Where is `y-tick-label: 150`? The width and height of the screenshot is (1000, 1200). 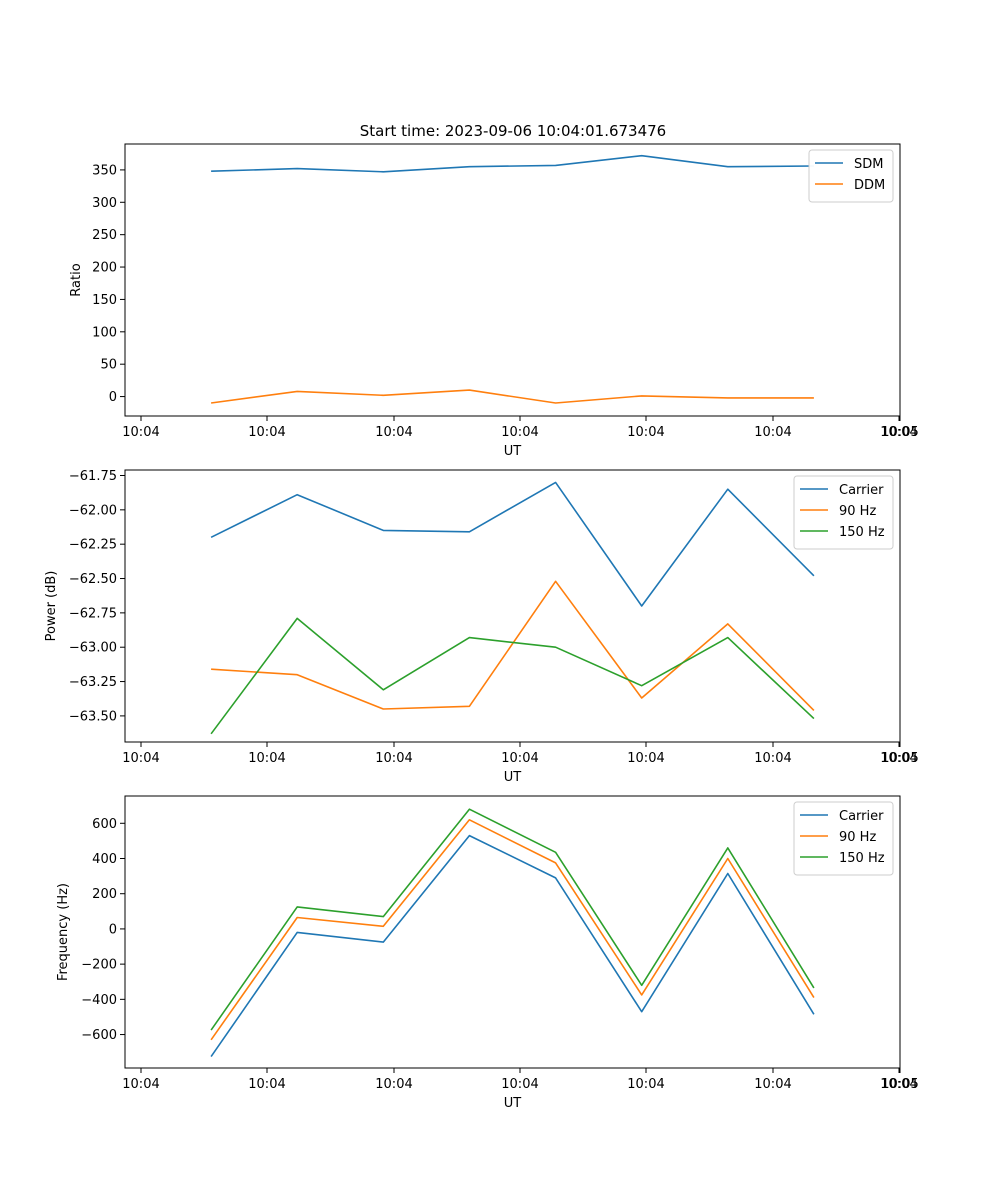 y-tick-label: 150 is located at coordinates (104, 300).